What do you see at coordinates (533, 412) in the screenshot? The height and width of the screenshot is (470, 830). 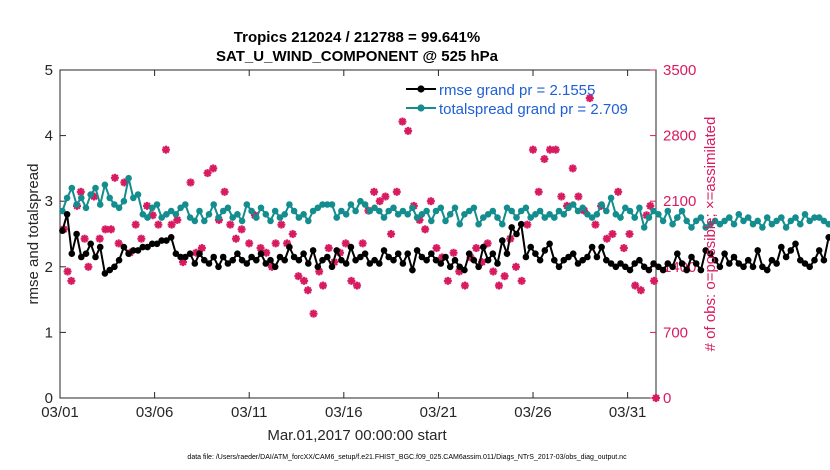 I see `x-tick-label-5: 03/26` at bounding box center [533, 412].